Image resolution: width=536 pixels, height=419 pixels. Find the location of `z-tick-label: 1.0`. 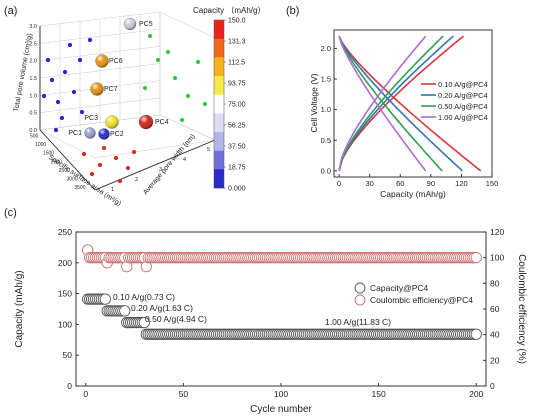

z-tick-label: 1.0 is located at coordinates (33, 96).